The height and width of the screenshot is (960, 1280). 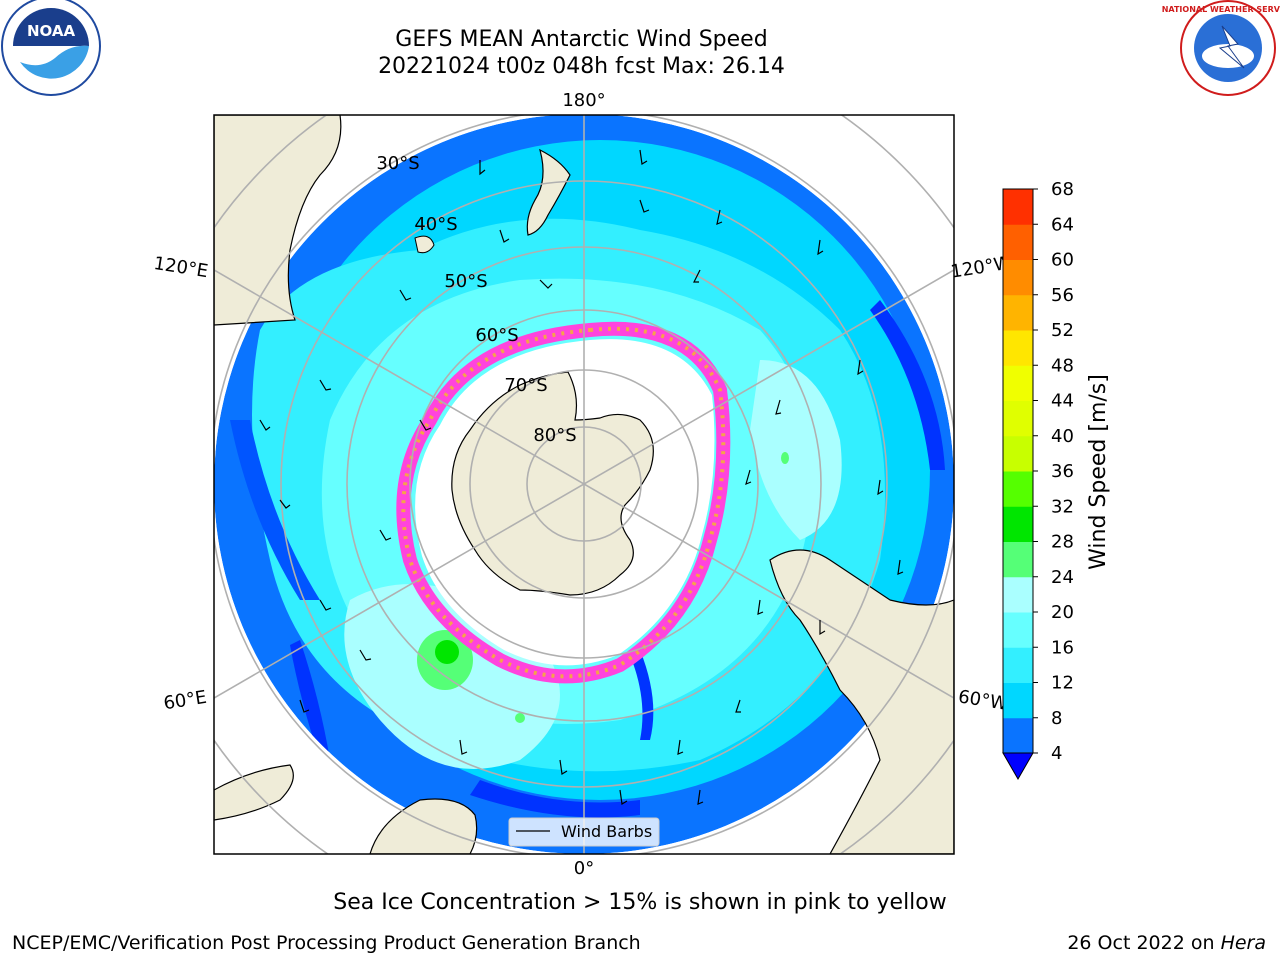 I want to click on south-america-land, so click(x=861, y=701).